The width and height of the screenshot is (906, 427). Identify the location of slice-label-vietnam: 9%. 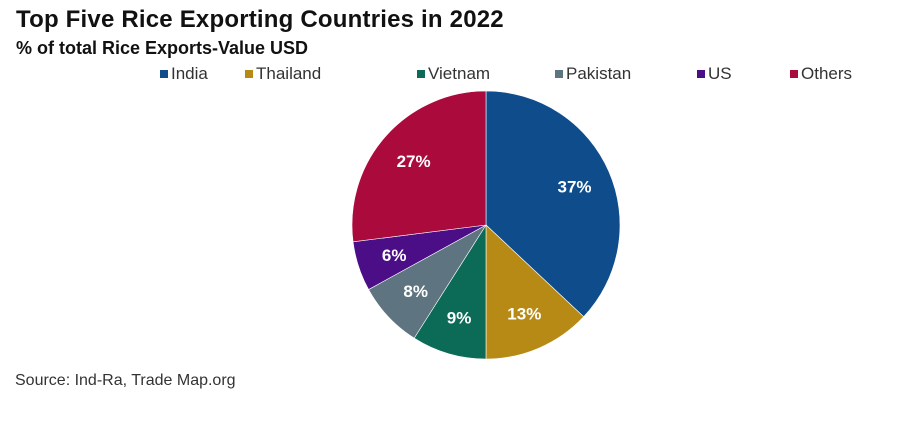
(459, 318).